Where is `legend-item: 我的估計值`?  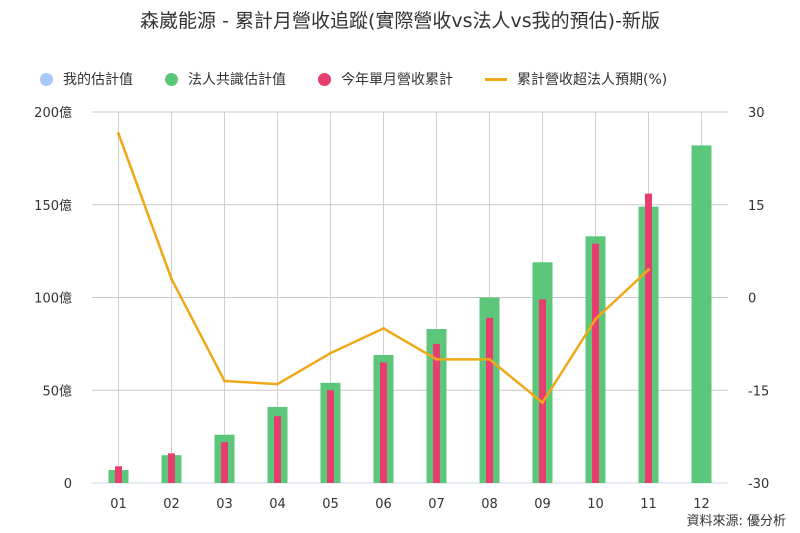 legend-item: 我的估計值 is located at coordinates (86, 79).